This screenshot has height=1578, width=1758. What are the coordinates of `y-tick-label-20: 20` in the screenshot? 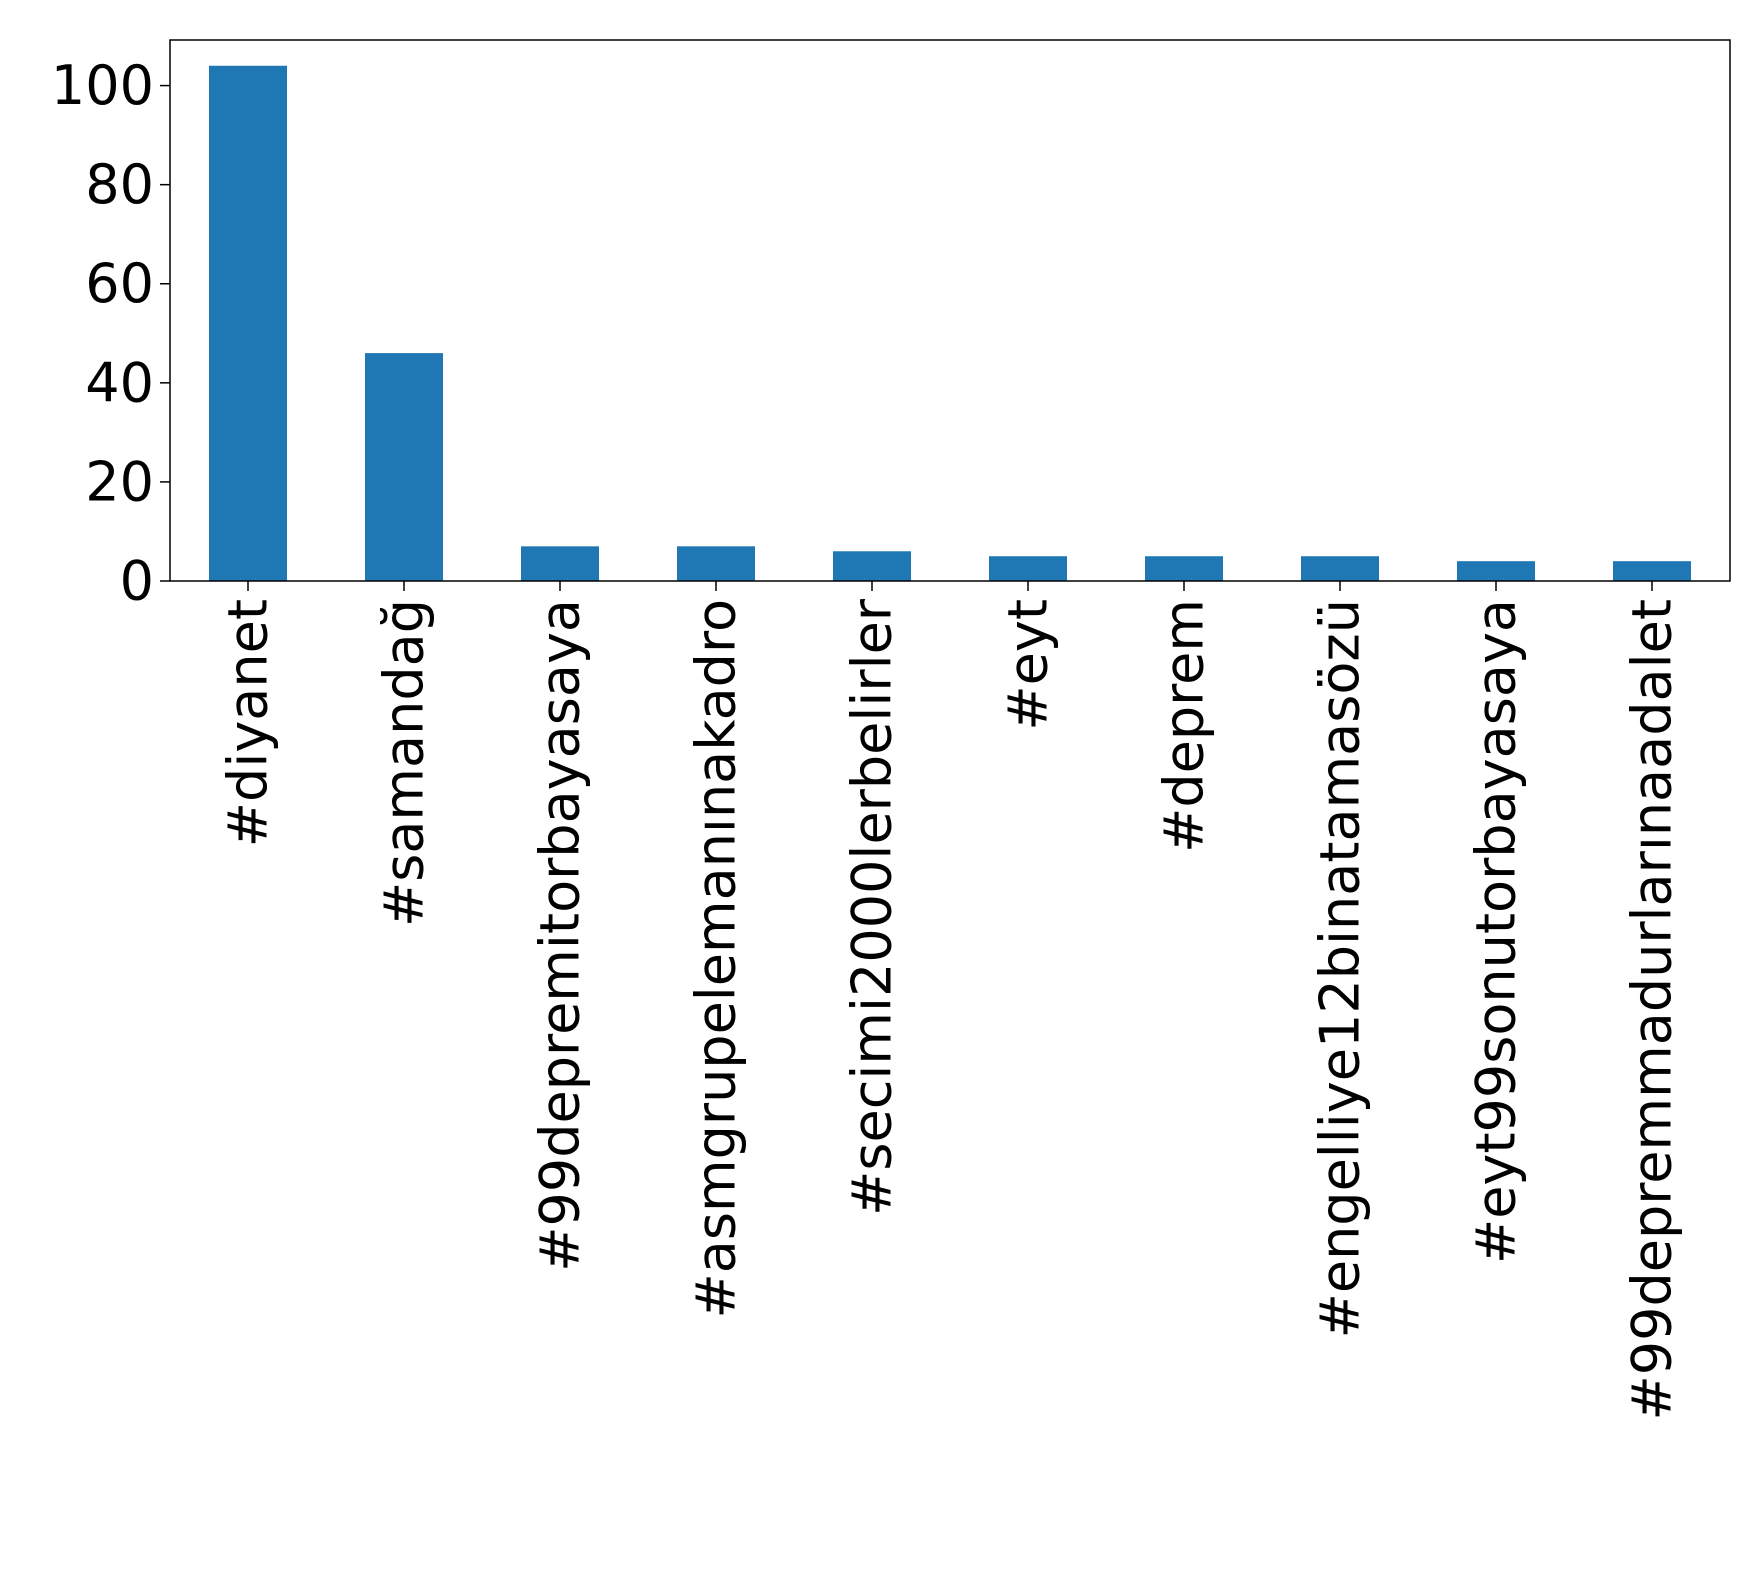 It's located at (119, 481).